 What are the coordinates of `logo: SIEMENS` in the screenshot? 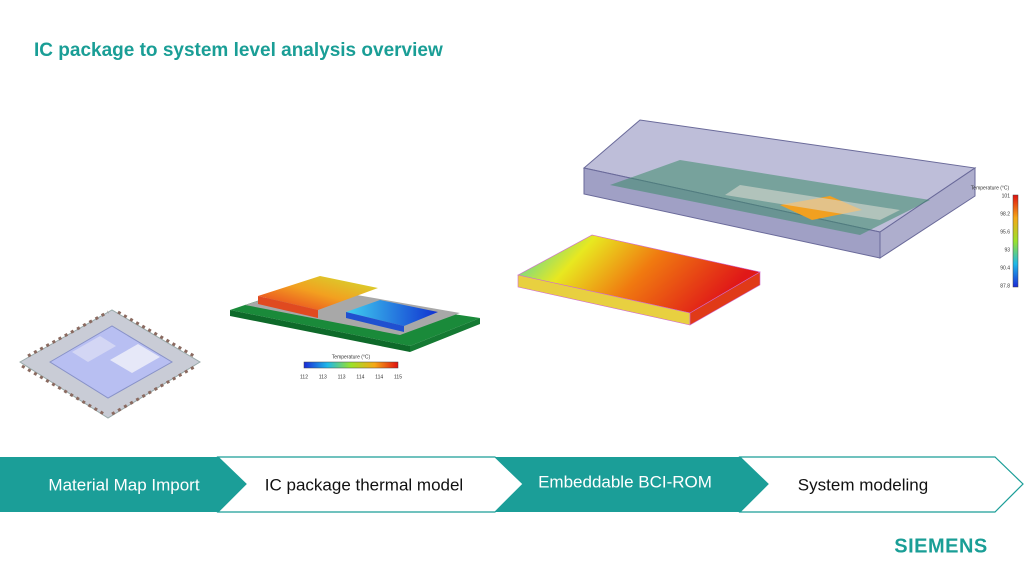 It's located at (941, 546).